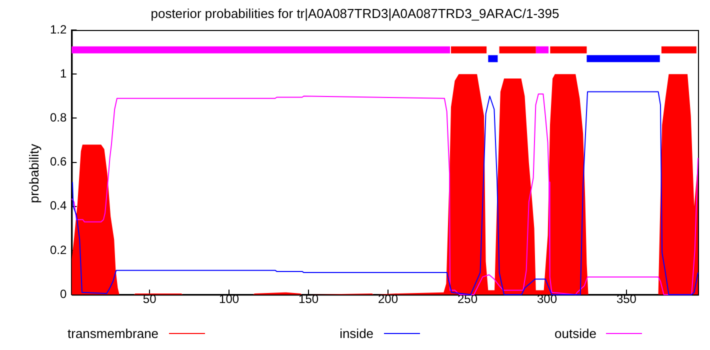 Image resolution: width=710 pixels, height=350 pixels. I want to click on y-tick-label: 0, so click(63, 293).